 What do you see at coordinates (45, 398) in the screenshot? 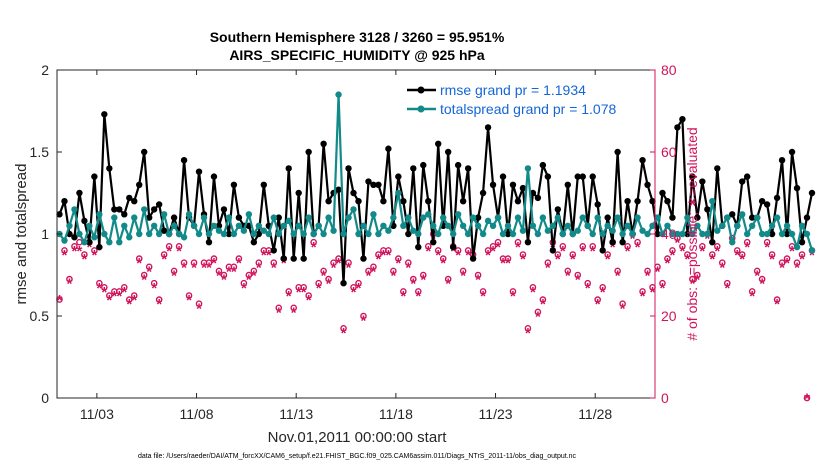
I see `y-tick-left-label: 0` at bounding box center [45, 398].